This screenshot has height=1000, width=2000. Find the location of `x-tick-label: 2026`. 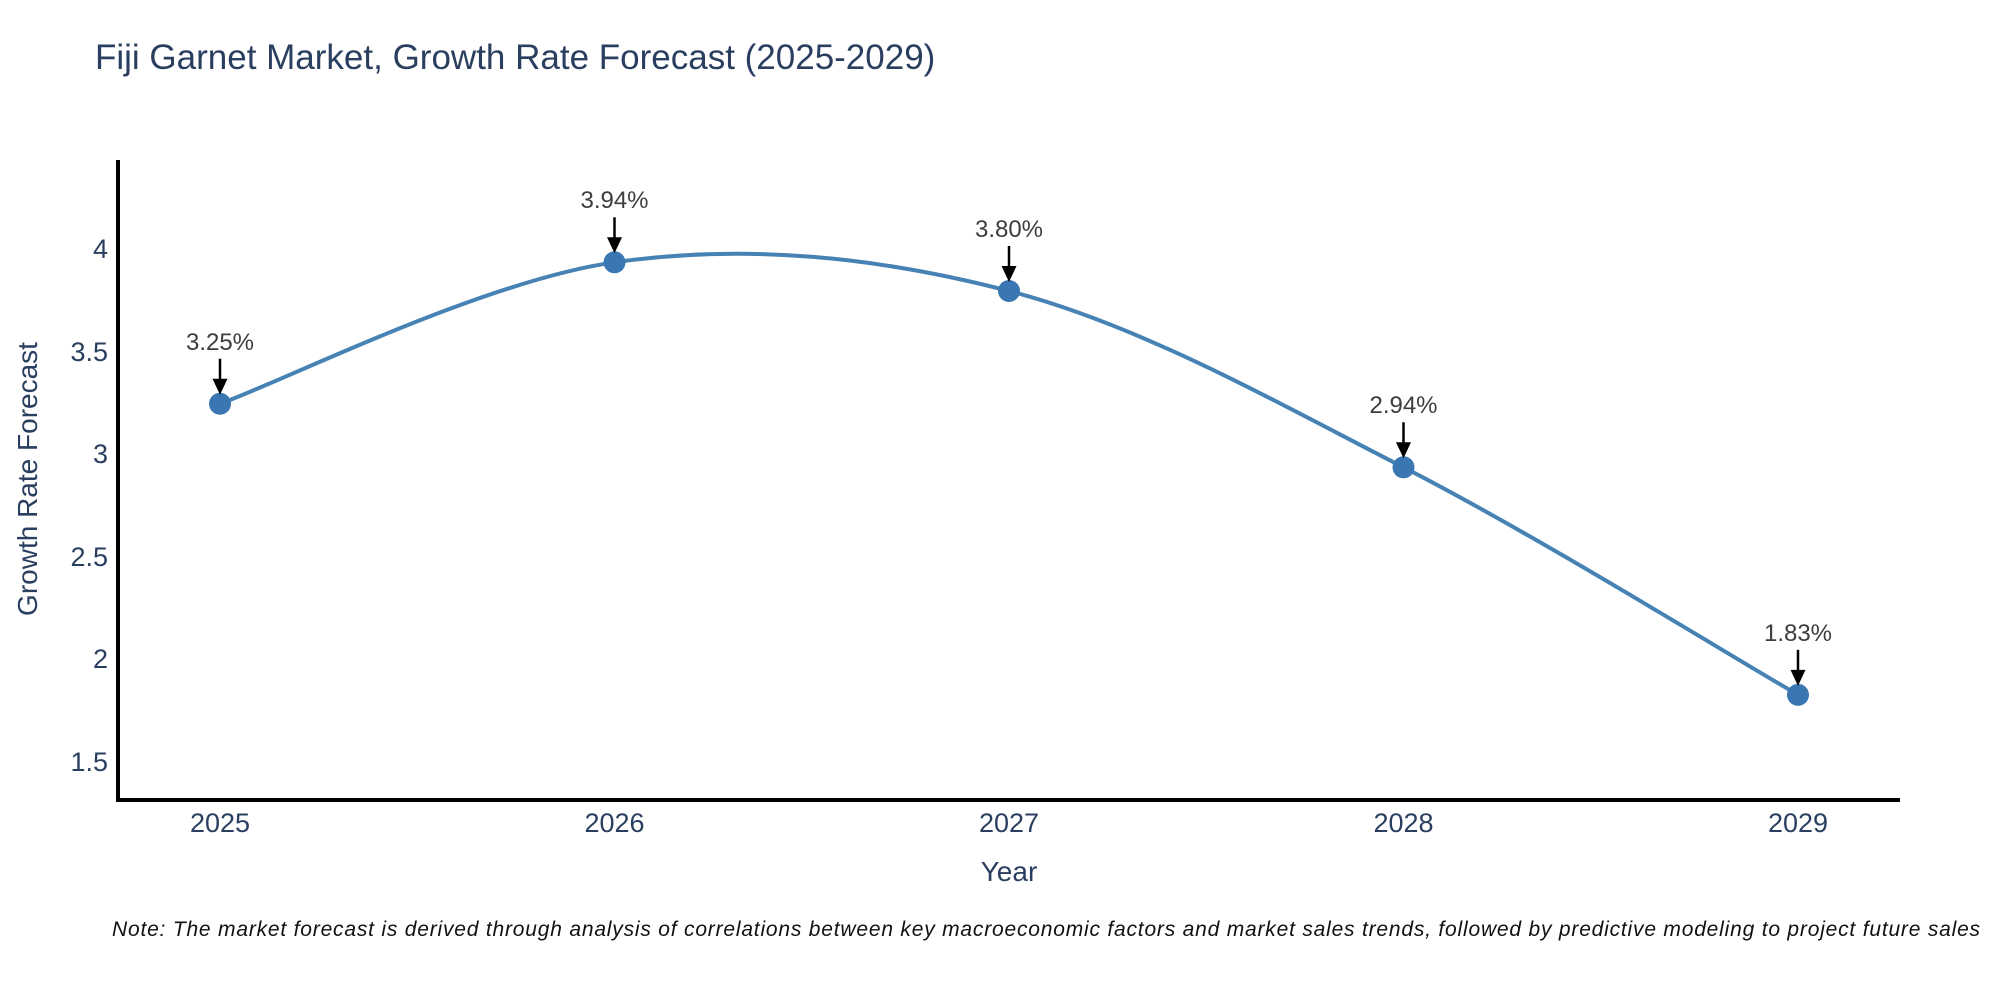

x-tick-label: 2026 is located at coordinates (614, 823).